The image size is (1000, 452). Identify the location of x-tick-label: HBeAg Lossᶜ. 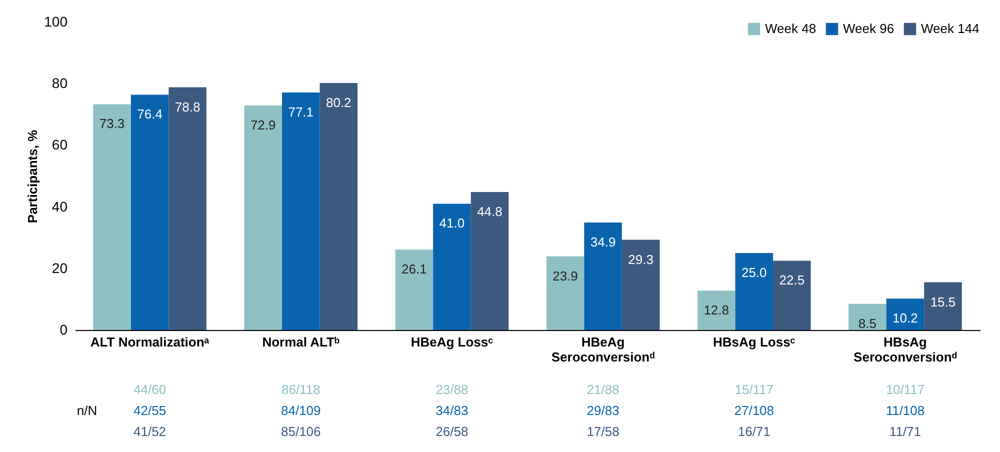
(452, 342).